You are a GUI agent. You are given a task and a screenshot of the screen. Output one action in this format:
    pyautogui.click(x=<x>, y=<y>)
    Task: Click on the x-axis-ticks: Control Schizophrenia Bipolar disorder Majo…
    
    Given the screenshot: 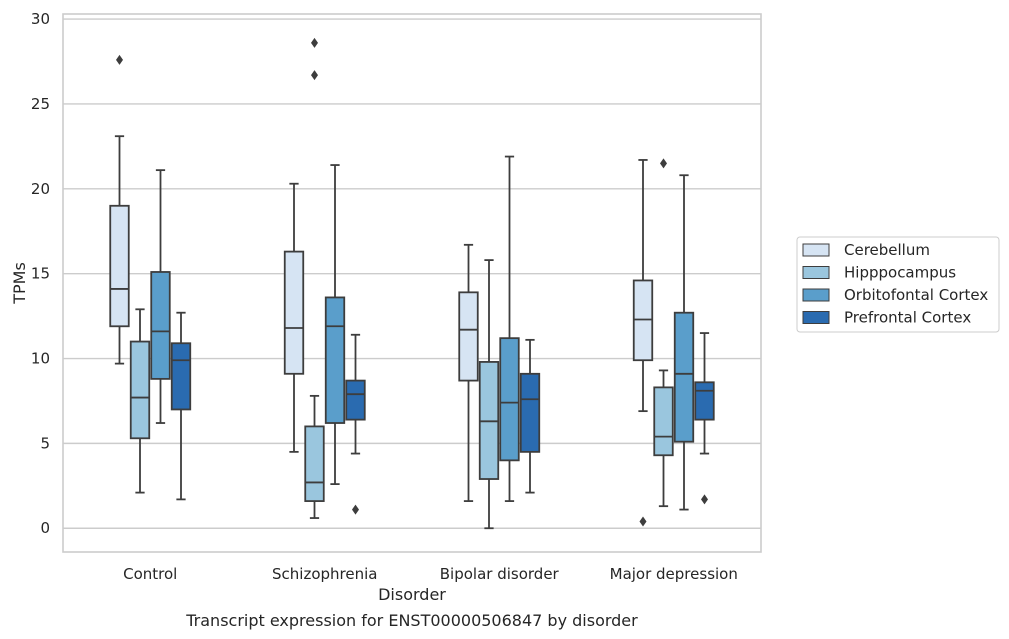 What is the action you would take?
    pyautogui.click(x=430, y=574)
    